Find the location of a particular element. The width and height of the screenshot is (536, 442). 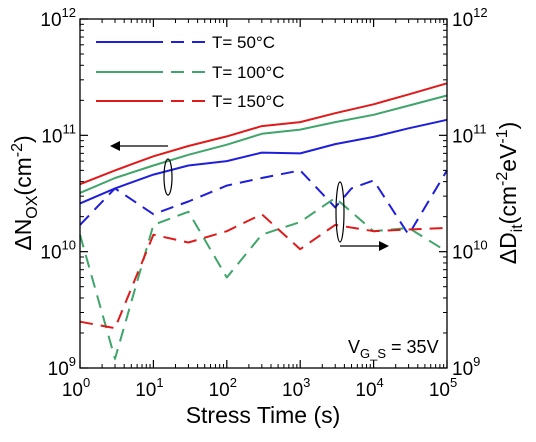

y-right-tick-label: 1011 is located at coordinates (469, 134).